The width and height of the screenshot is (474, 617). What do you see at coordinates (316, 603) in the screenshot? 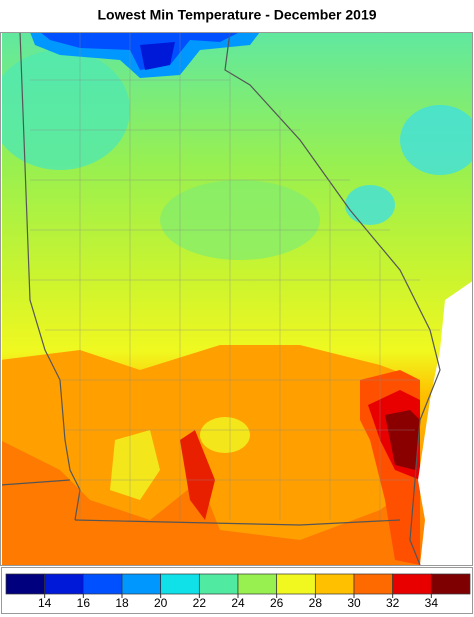
I see `legend-tick-label: 28` at bounding box center [316, 603].